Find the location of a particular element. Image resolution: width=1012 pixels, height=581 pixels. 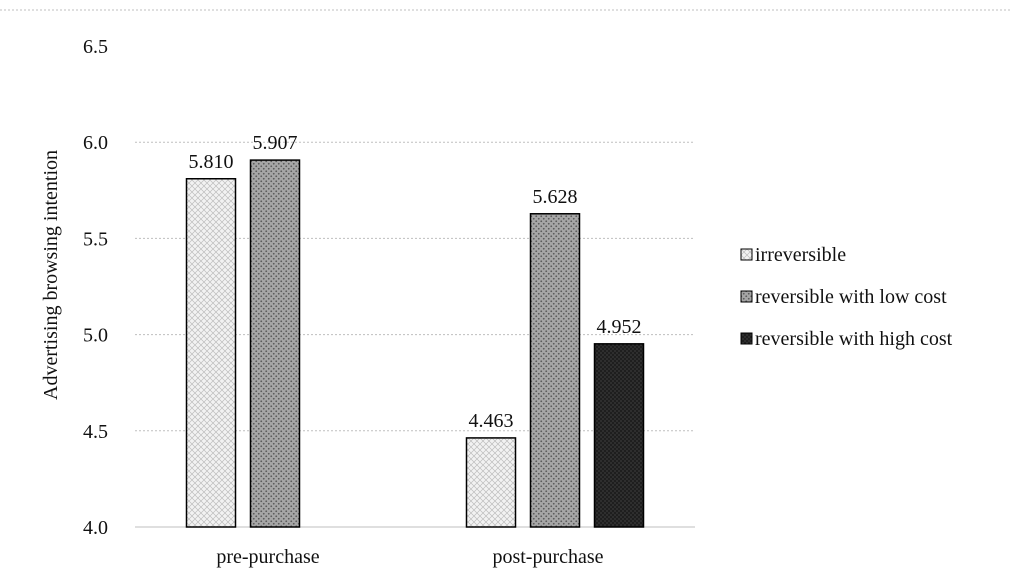

y-tick-label: 4.0 is located at coordinates (95, 528).